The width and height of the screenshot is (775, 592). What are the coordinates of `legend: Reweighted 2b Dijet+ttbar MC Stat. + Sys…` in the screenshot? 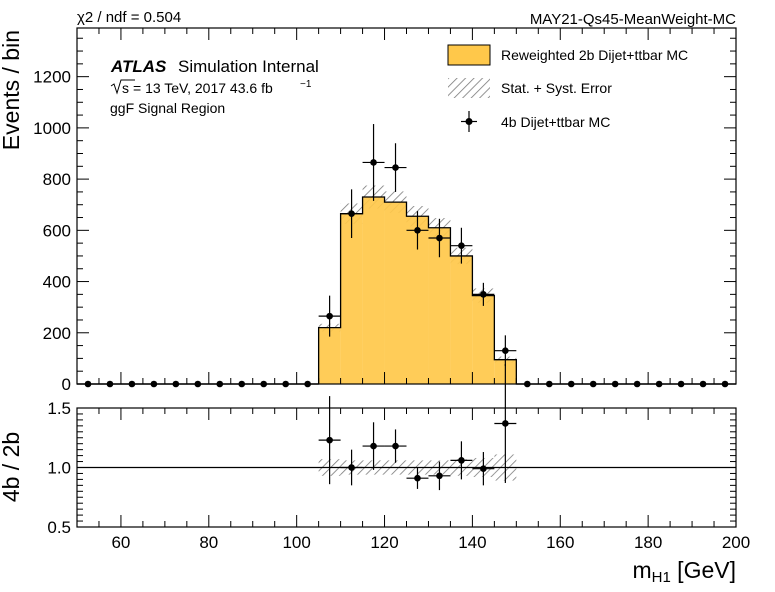 It's located at (567, 88).